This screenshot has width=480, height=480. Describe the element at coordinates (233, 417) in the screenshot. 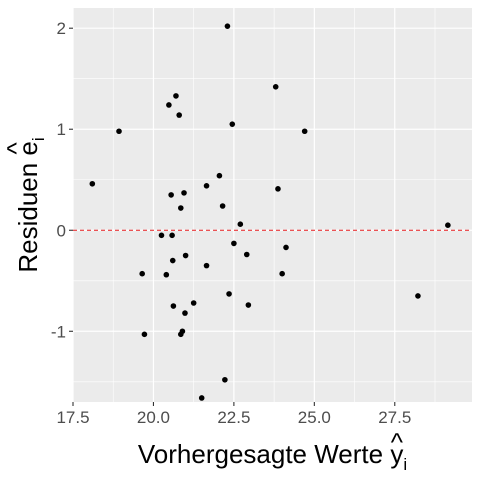

I see `x-tick-label: 22.5` at that location.